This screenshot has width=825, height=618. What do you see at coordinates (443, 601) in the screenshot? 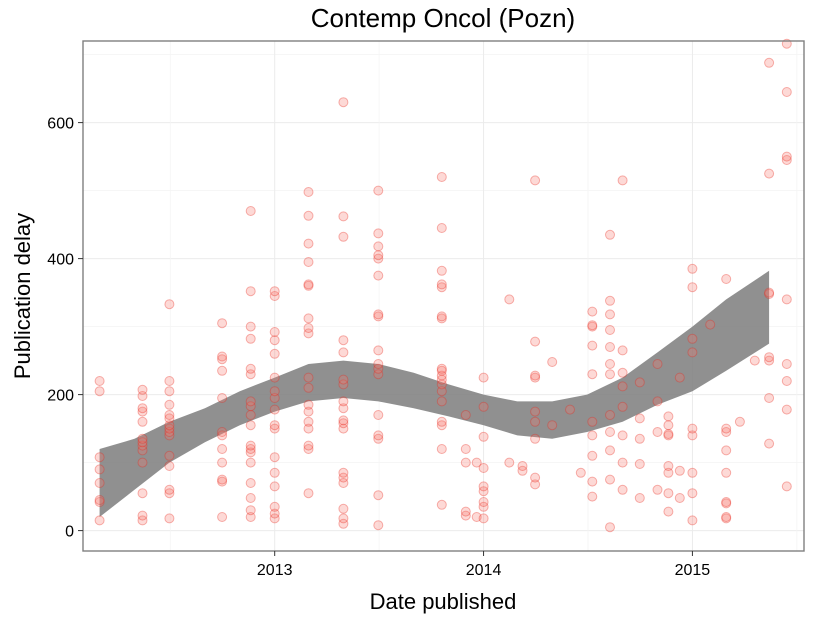
I see `x-axis-label: Date published` at bounding box center [443, 601].